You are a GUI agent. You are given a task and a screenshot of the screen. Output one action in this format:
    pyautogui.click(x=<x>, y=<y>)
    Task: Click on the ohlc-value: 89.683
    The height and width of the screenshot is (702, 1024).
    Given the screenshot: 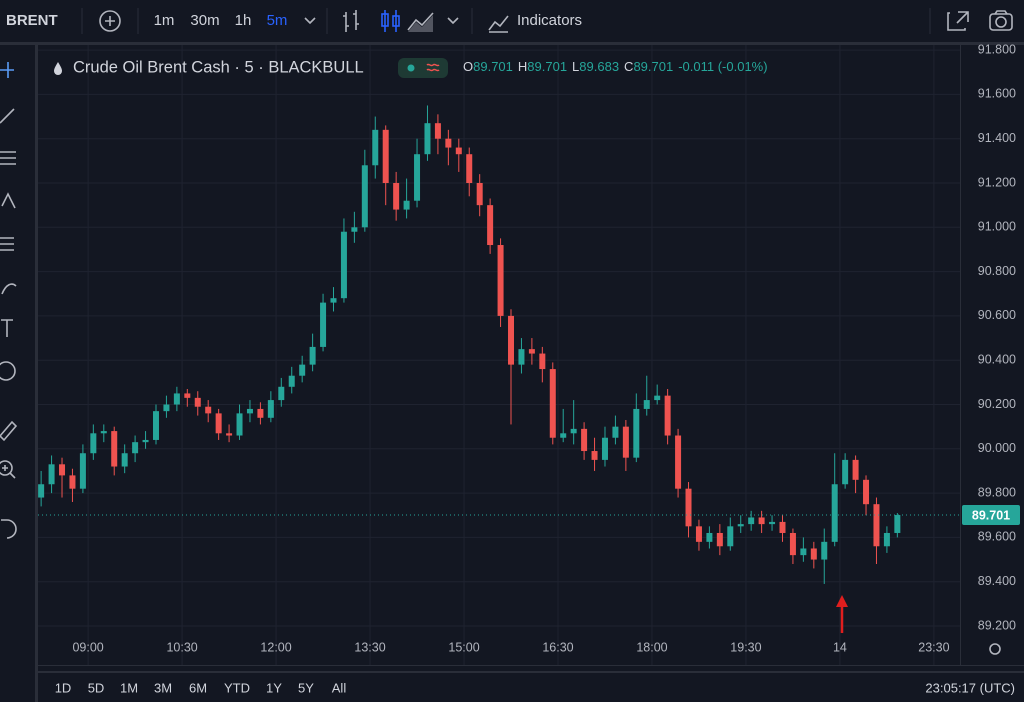 What is the action you would take?
    pyautogui.click(x=599, y=66)
    